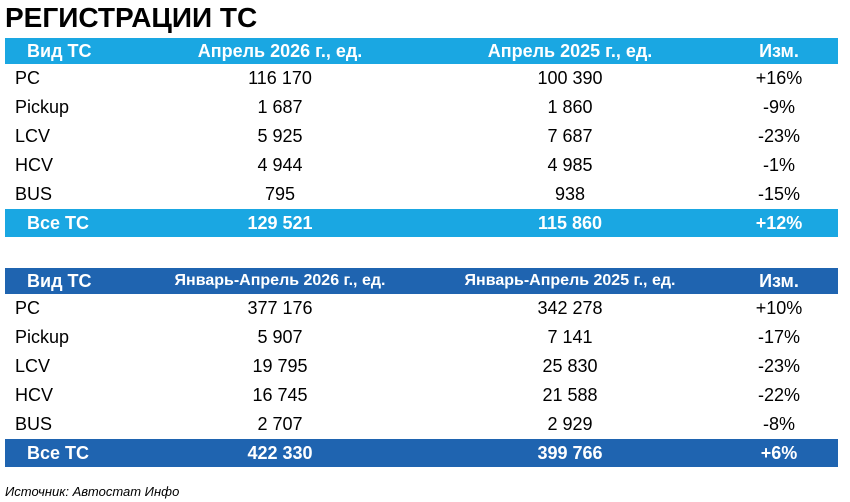  I want to click on cell: 5 925, so click(280, 136).